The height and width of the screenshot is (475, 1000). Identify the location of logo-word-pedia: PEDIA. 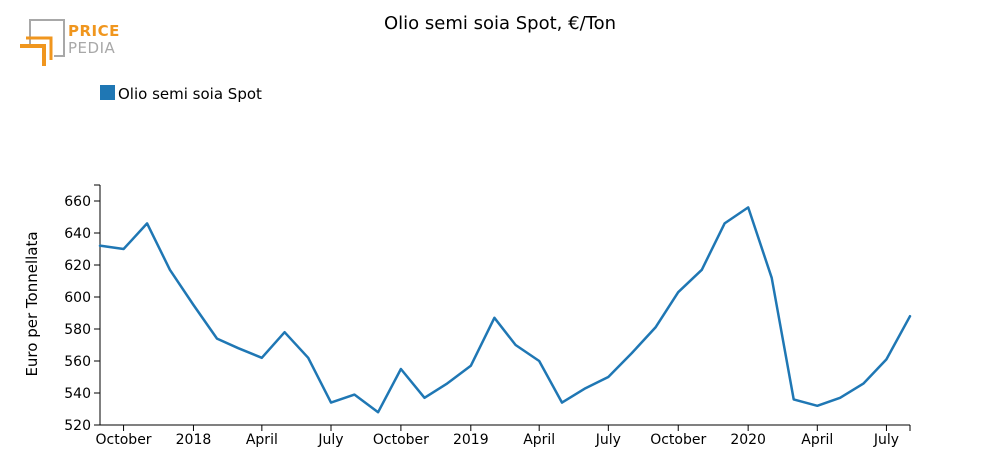
(91, 48).